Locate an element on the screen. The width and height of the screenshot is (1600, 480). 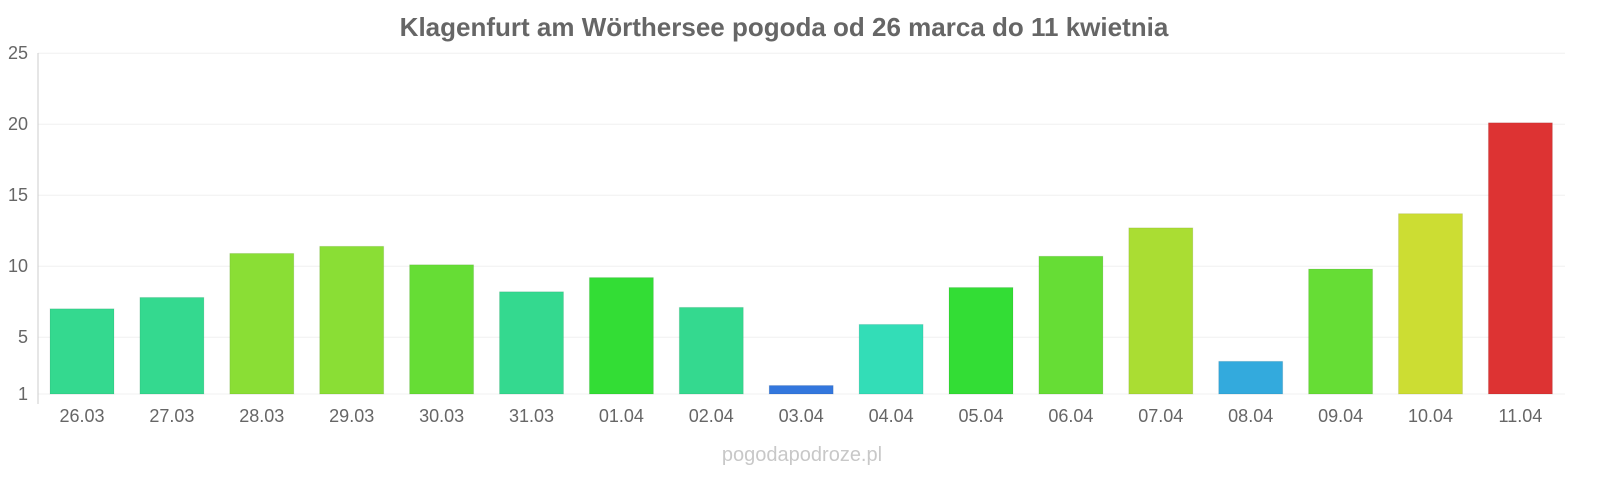
y-tick-label: 5 is located at coordinates (23, 337).